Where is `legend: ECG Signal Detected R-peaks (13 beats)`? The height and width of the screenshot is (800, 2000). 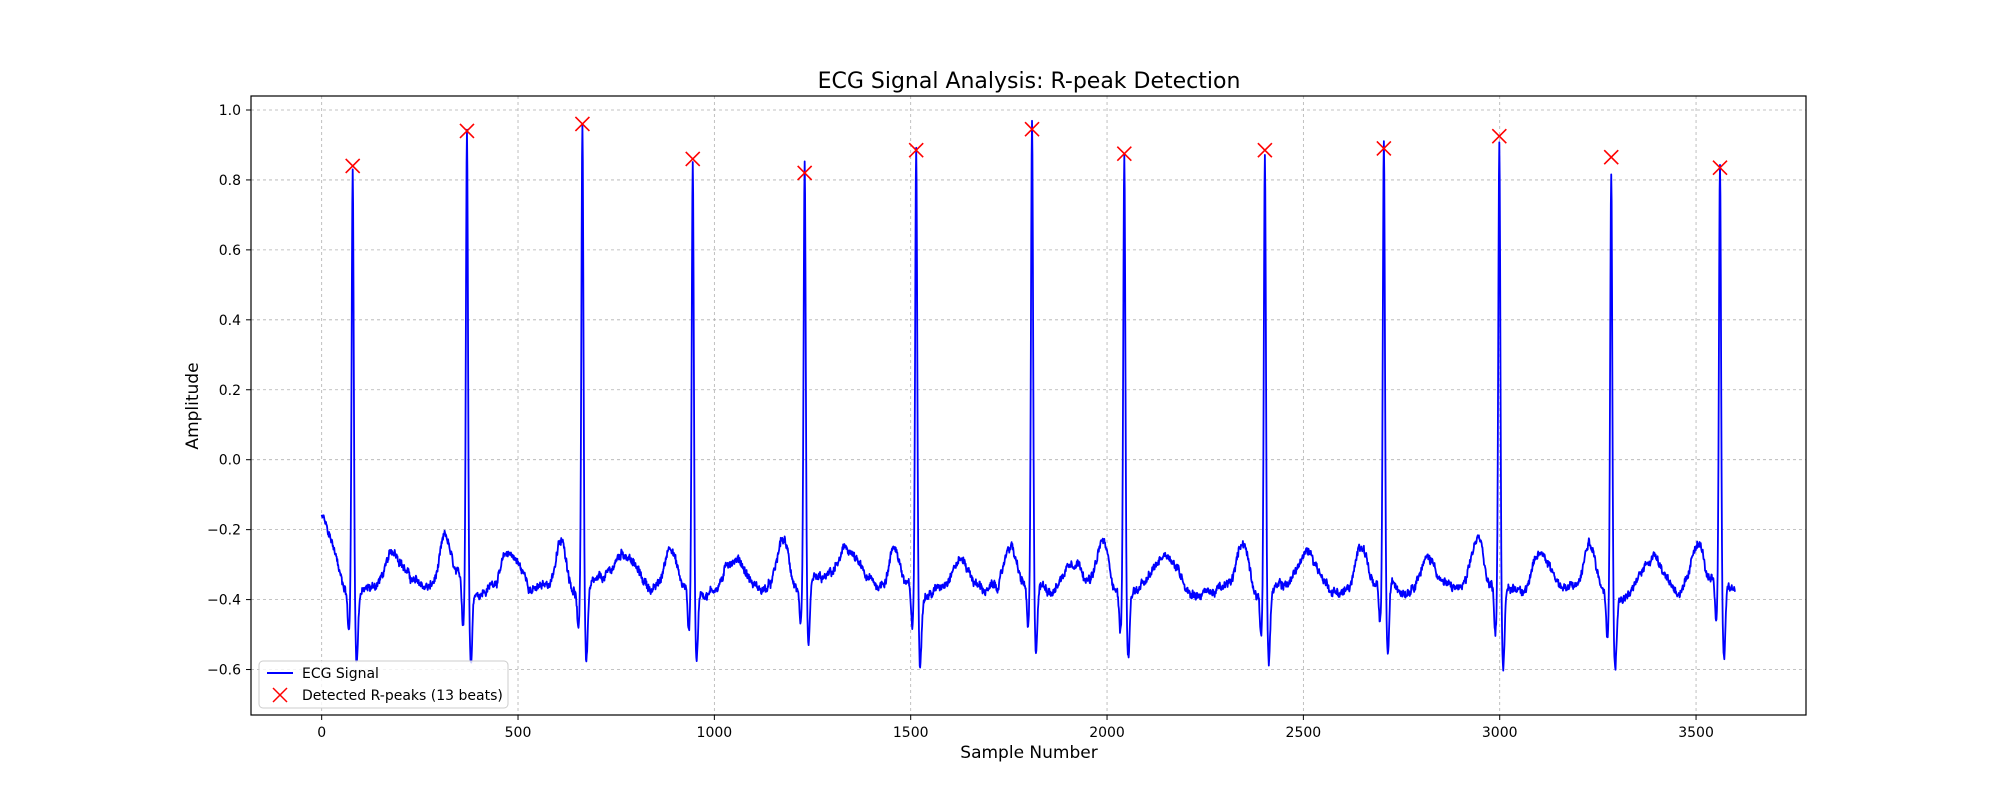
legend: ECG Signal Detected R-peaks (13 beats) is located at coordinates (383, 684).